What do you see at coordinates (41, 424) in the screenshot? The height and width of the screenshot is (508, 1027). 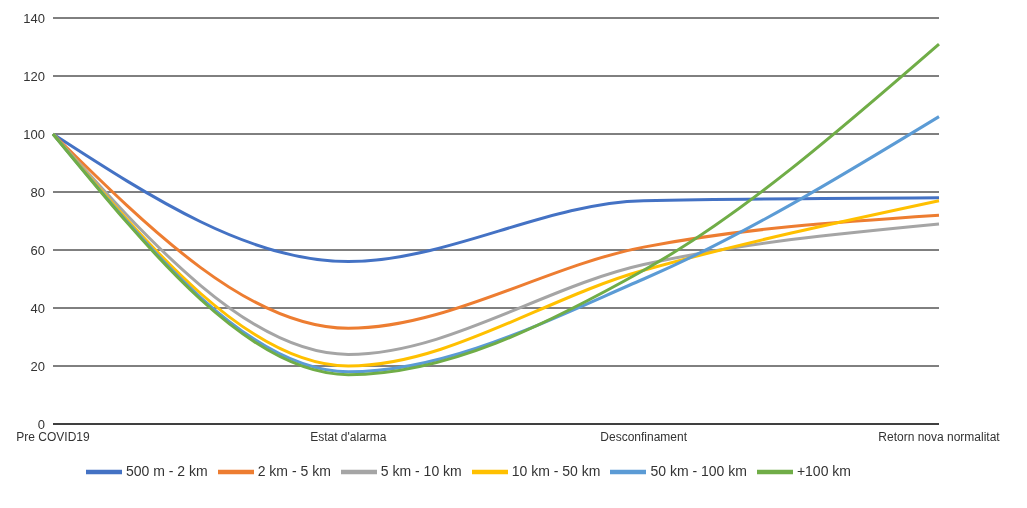 I see `y-tick-label: 0` at bounding box center [41, 424].